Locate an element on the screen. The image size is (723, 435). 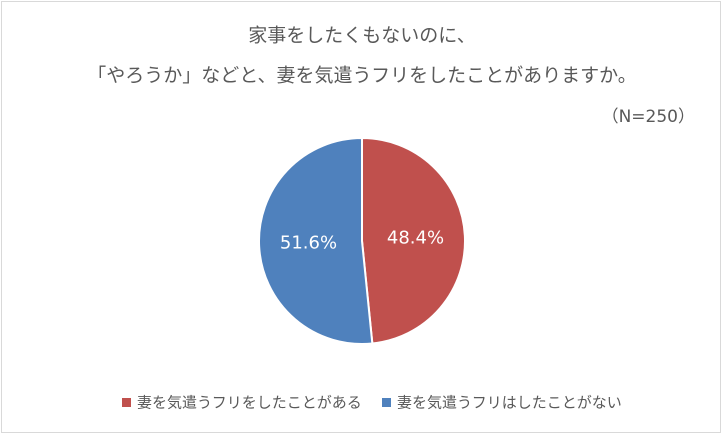
data-label: 48.4% is located at coordinates (415, 237).